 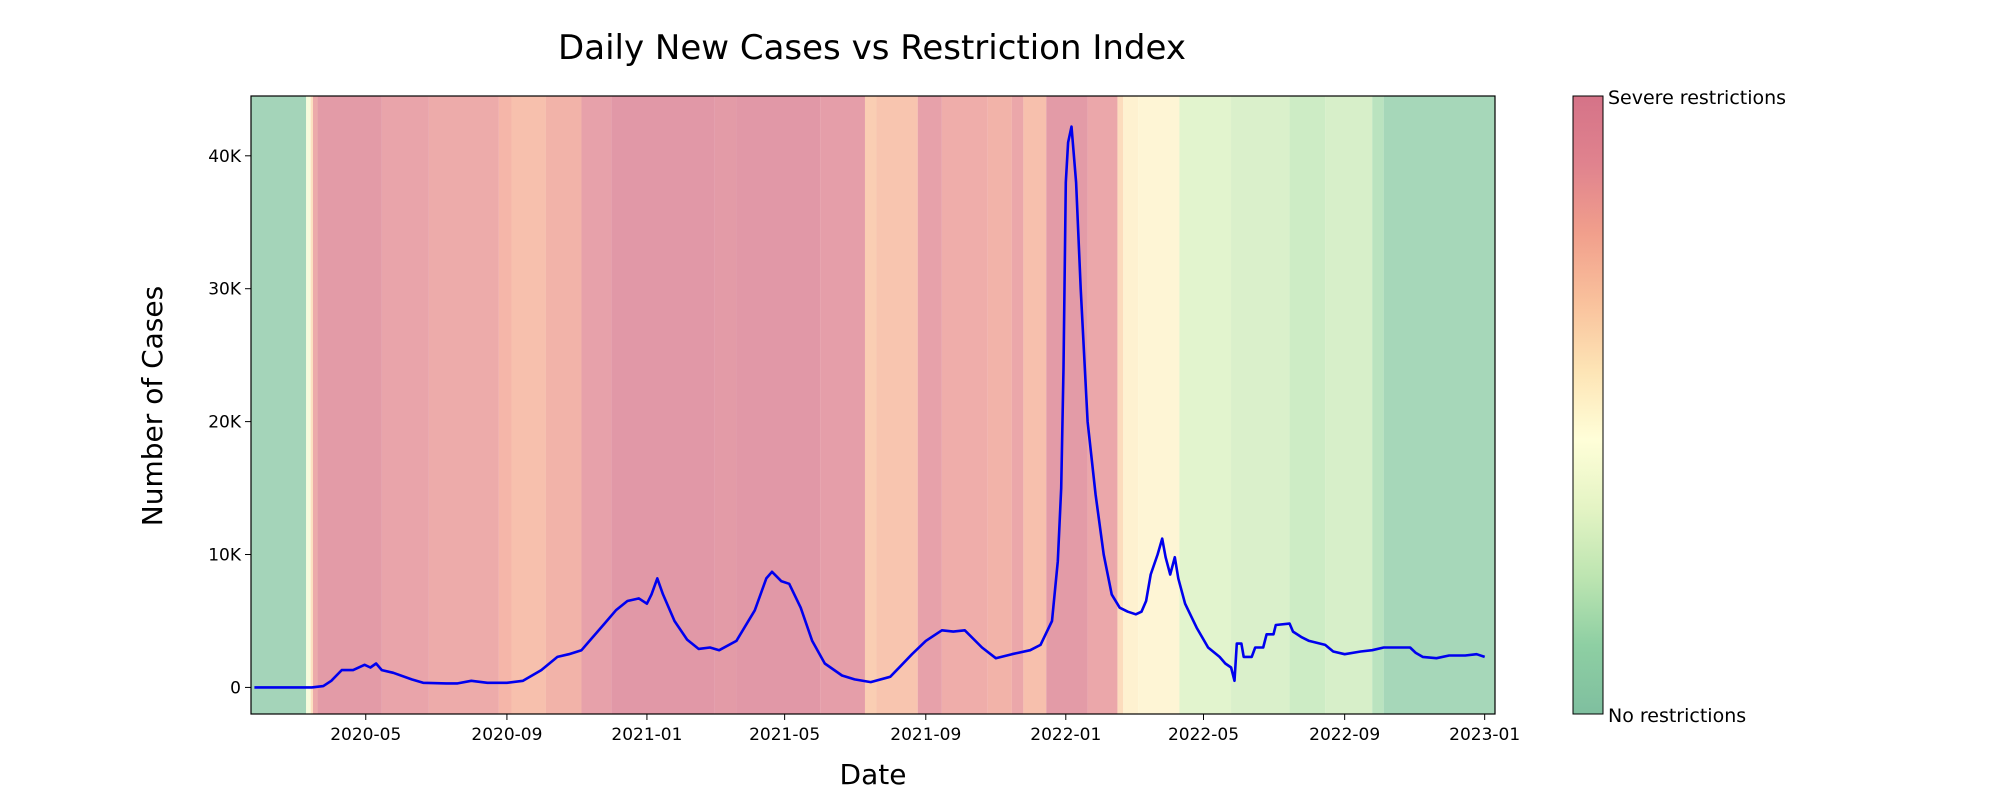 I want to click on y-tick-label: 10K, so click(x=225, y=556).